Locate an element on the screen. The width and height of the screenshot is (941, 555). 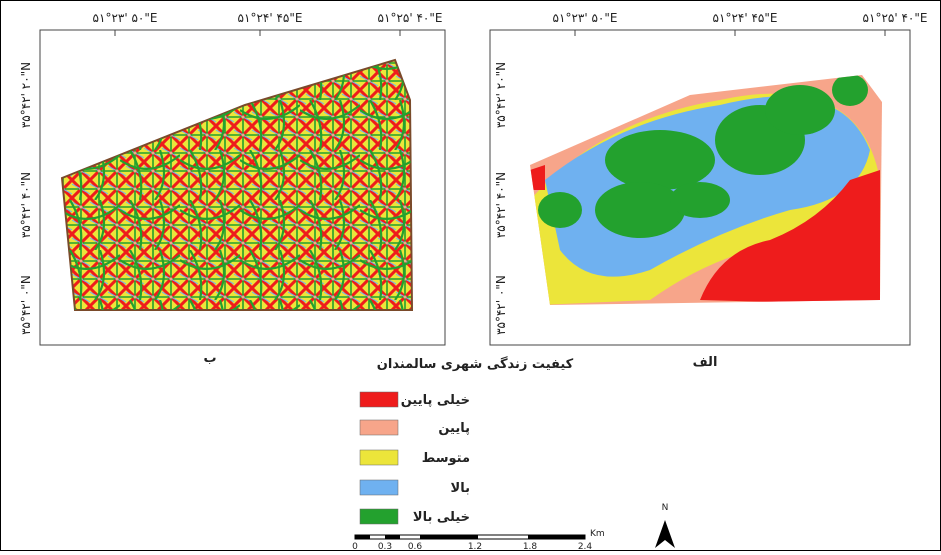
scale-tick: 0.6 is located at coordinates (415, 546).